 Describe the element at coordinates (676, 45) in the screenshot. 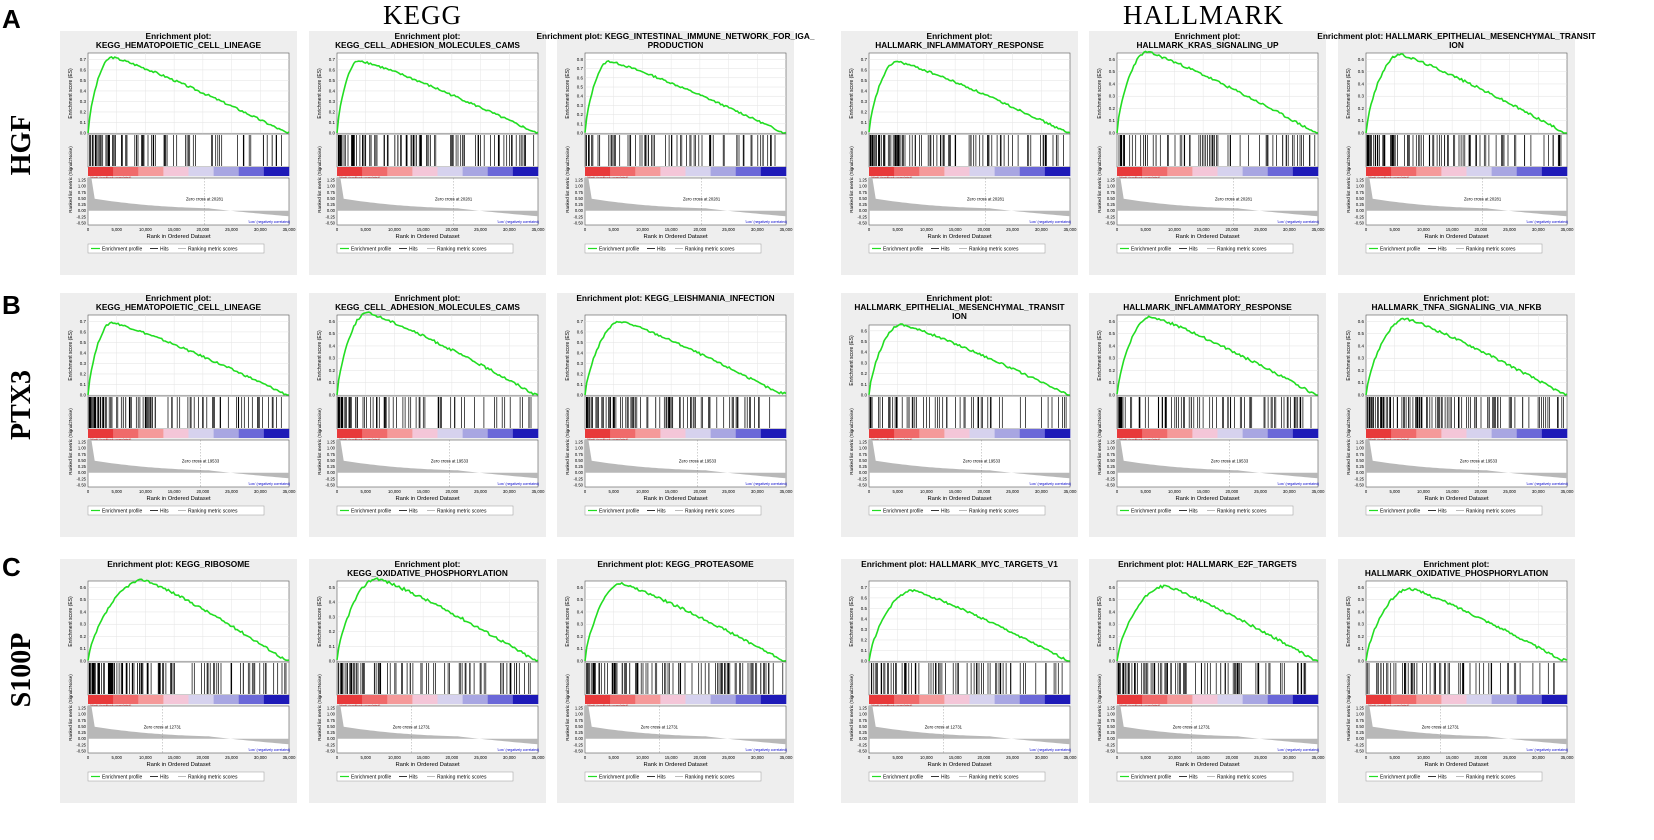

I see `panel-title: PRODUCTION` at that location.